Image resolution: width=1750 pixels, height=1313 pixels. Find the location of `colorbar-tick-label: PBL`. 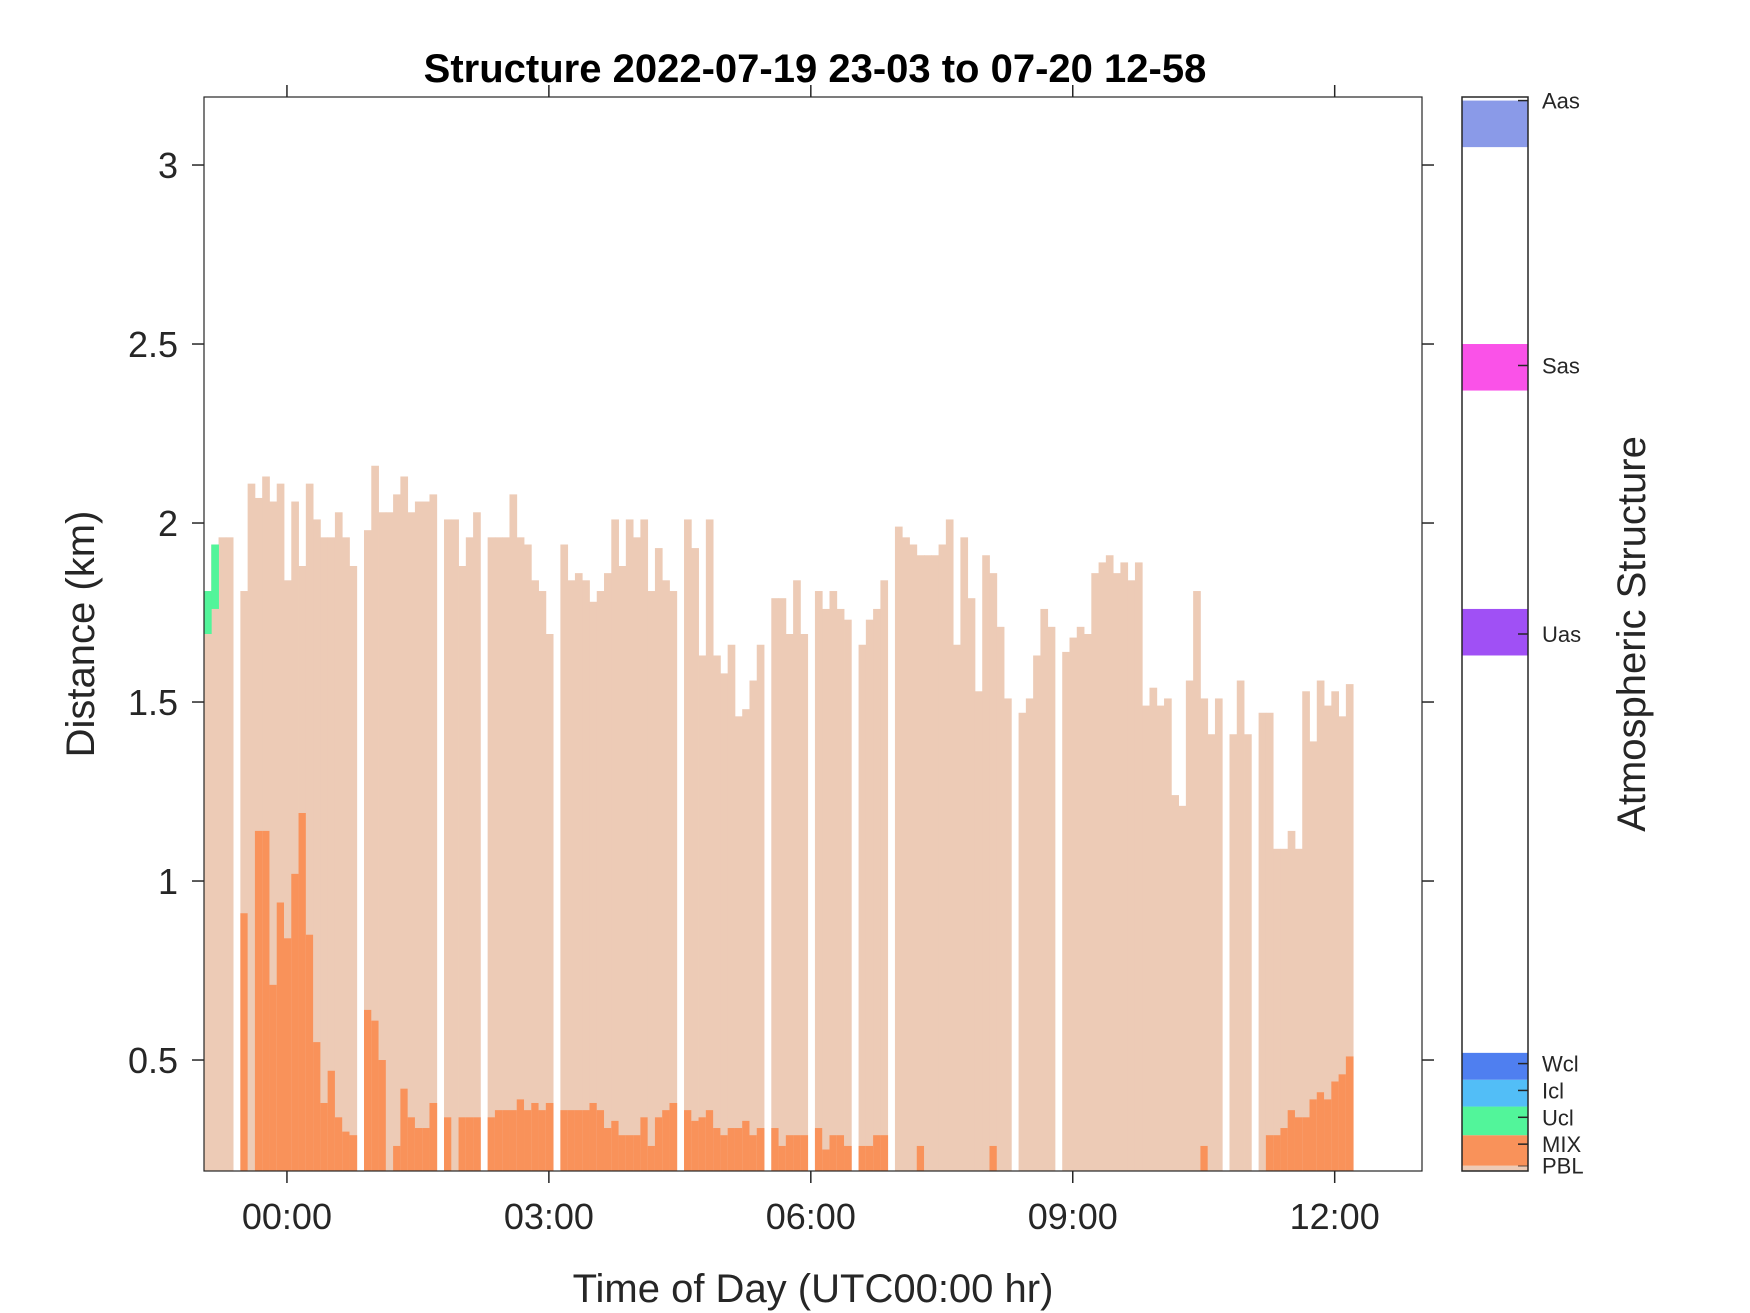

colorbar-tick-label: PBL is located at coordinates (1563, 1166).